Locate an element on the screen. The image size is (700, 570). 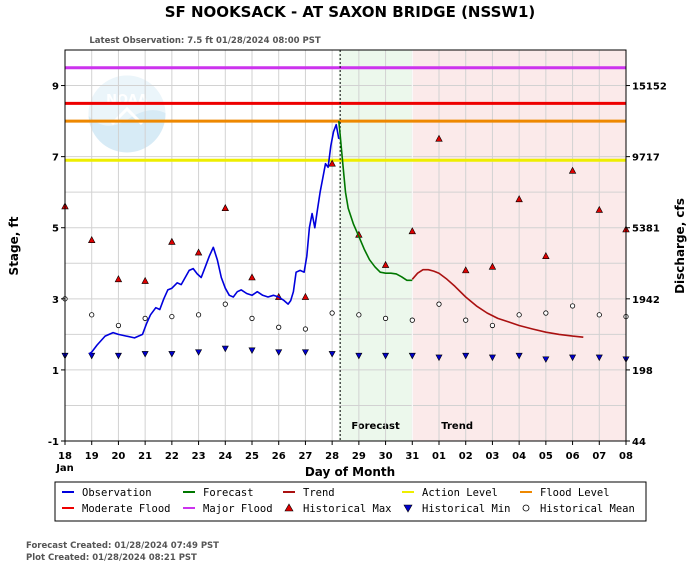
x-tick-label: 23 is located at coordinates (199, 456).